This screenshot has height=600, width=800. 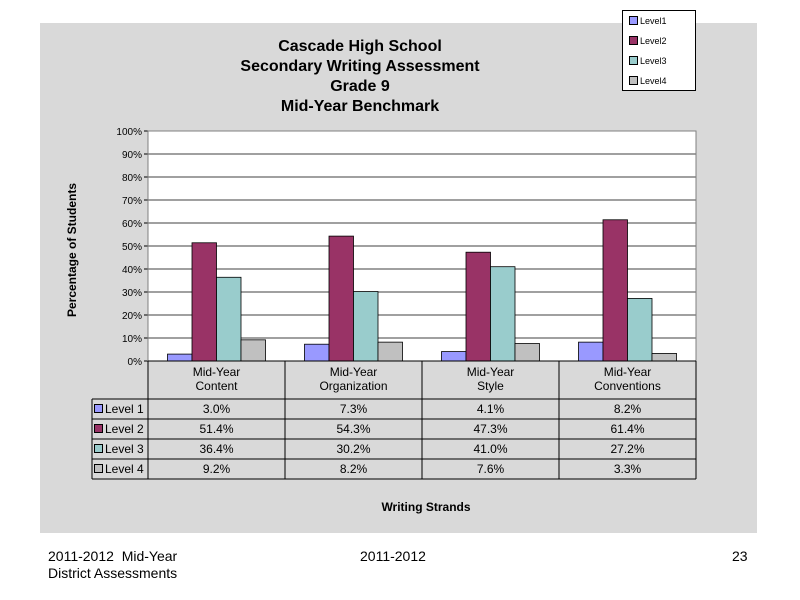 I want to click on footer-page-number: 23, so click(x=740, y=556).